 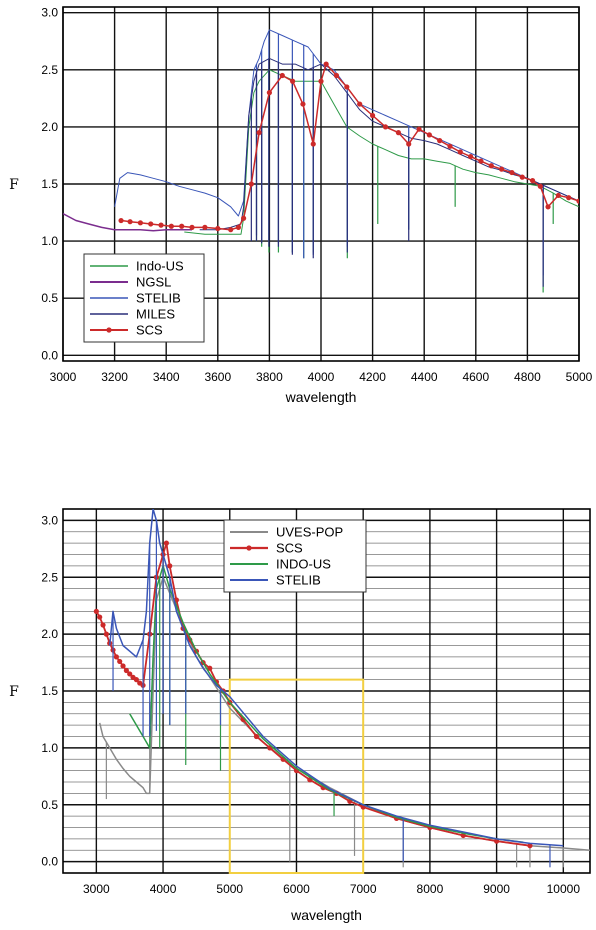 What do you see at coordinates (49, 184) in the screenshot?
I see `y-tick-label: 1.5` at bounding box center [49, 184].